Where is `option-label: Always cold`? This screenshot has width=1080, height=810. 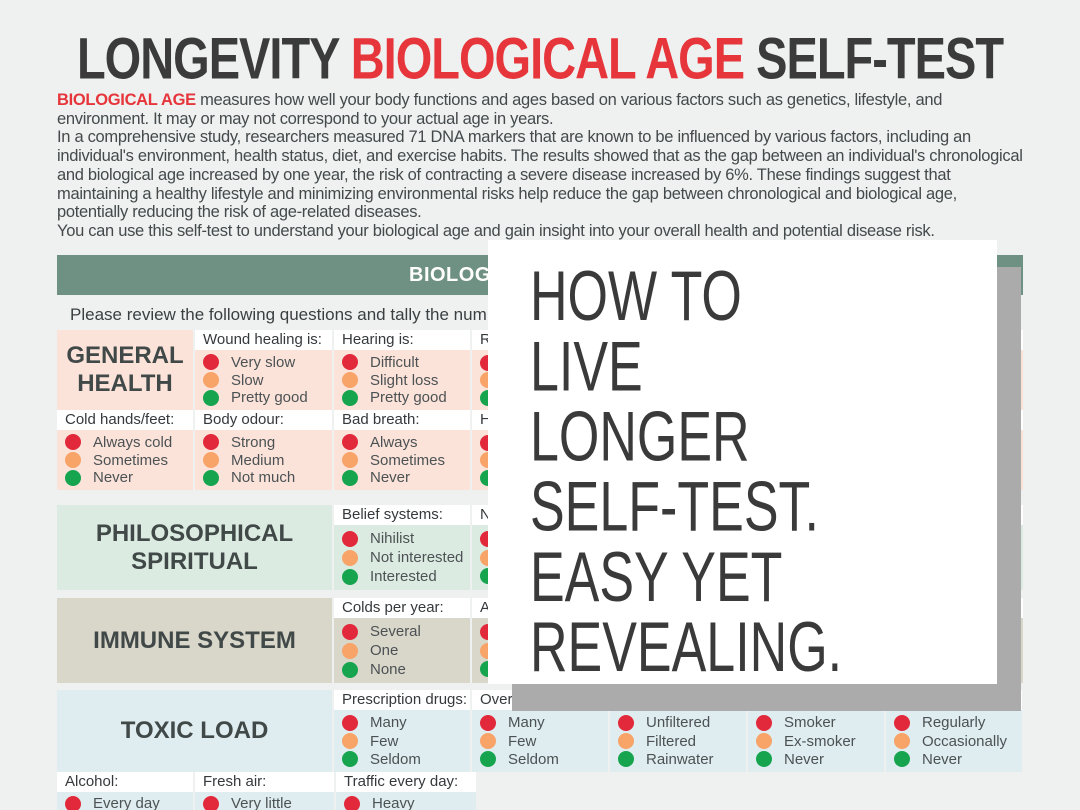
option-label: Always cold is located at coordinates (133, 442).